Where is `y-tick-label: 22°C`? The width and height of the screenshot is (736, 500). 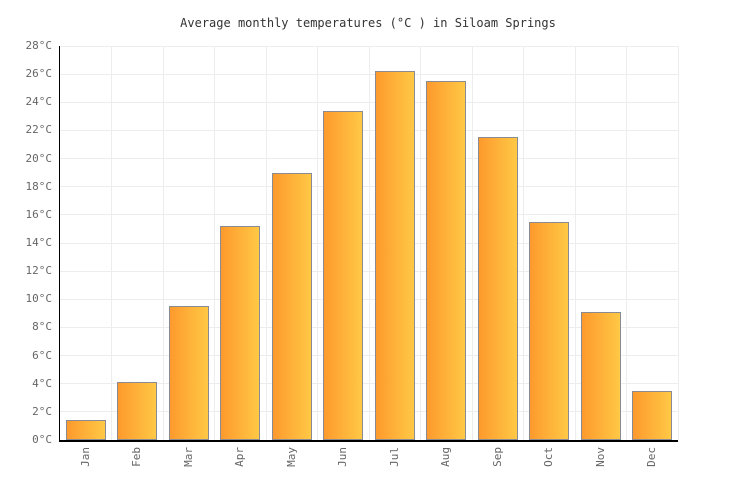 y-tick-label: 22°C is located at coordinates (39, 130).